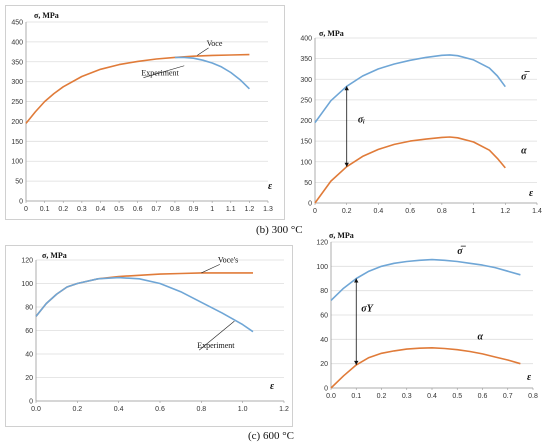  I want to click on y-tick-label: 80, so click(29, 308).